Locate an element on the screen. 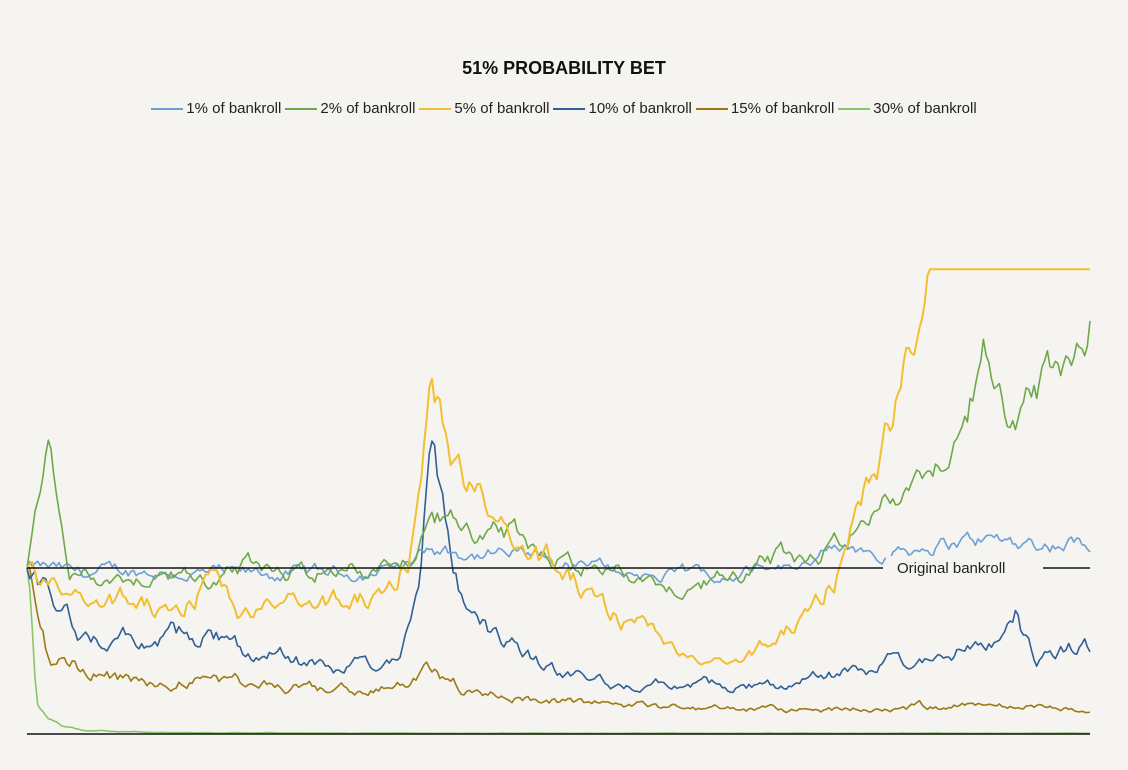  legend-item: 5% of bankroll is located at coordinates (484, 108).